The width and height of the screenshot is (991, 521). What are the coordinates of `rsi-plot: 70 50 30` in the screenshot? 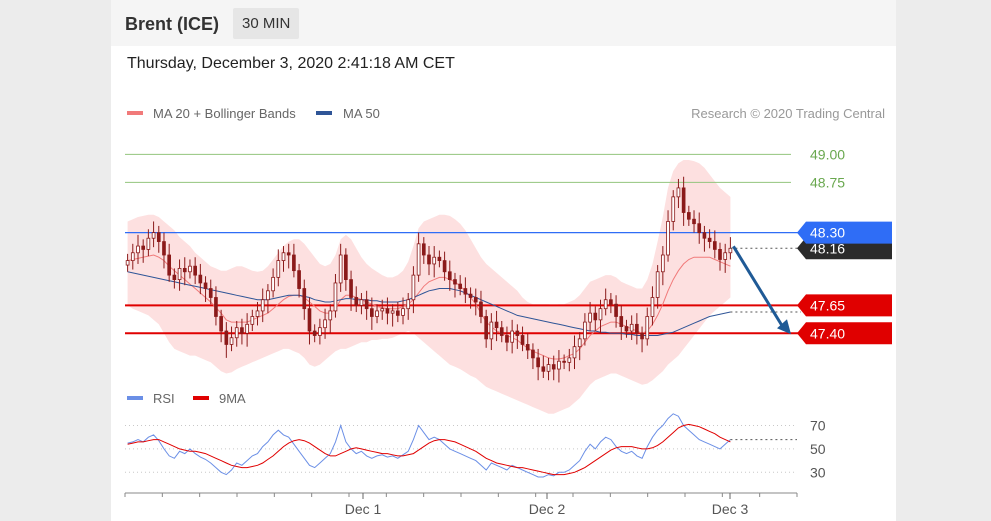 It's located at (475, 446).